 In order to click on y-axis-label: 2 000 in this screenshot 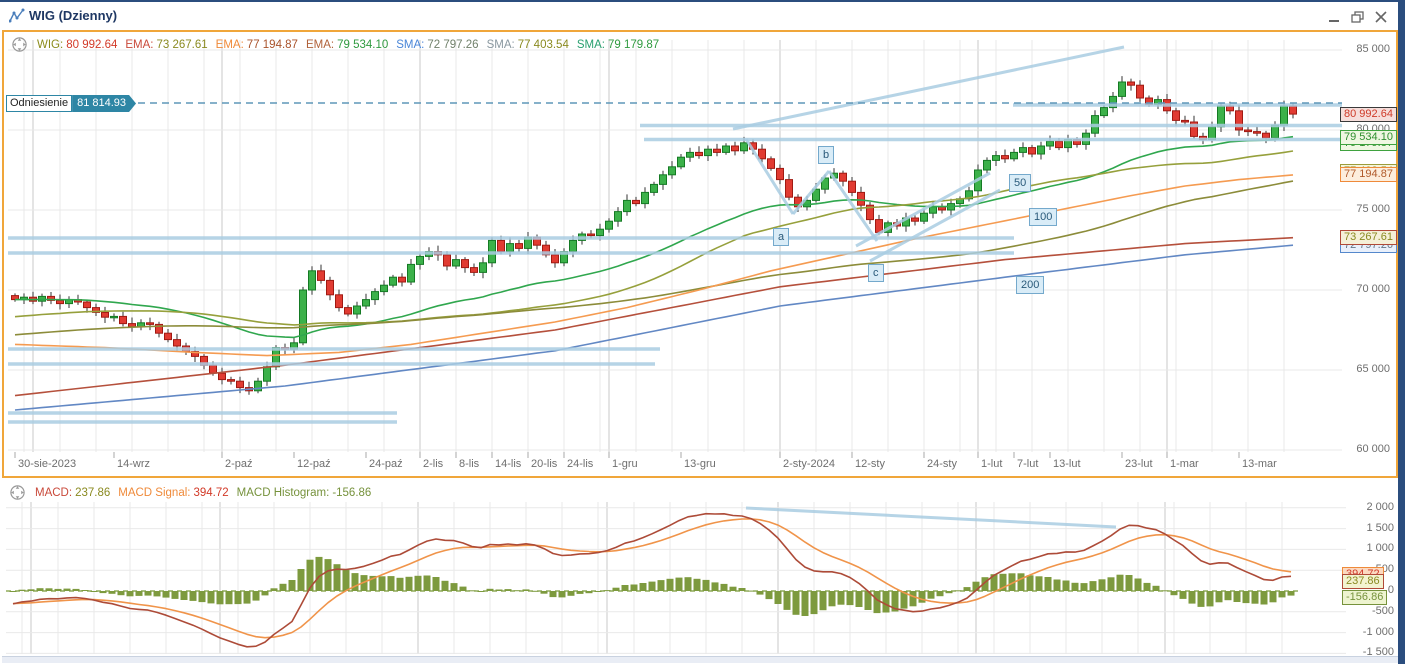, I will do `click(1380, 506)`.